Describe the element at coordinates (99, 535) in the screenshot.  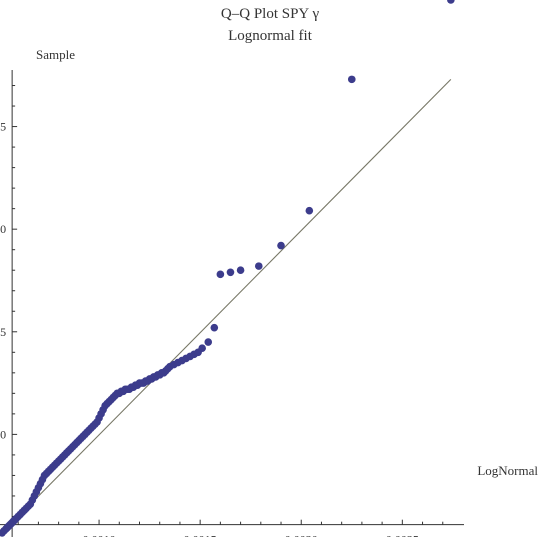
I see `x-tick-label: 0.0010` at that location.